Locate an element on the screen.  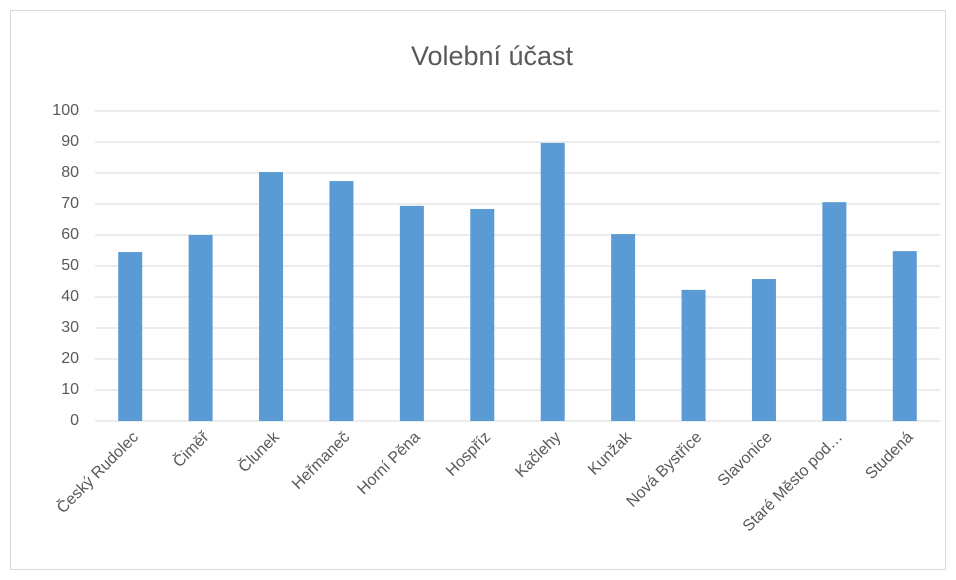
y-tick-label: 60 is located at coordinates (70, 234).